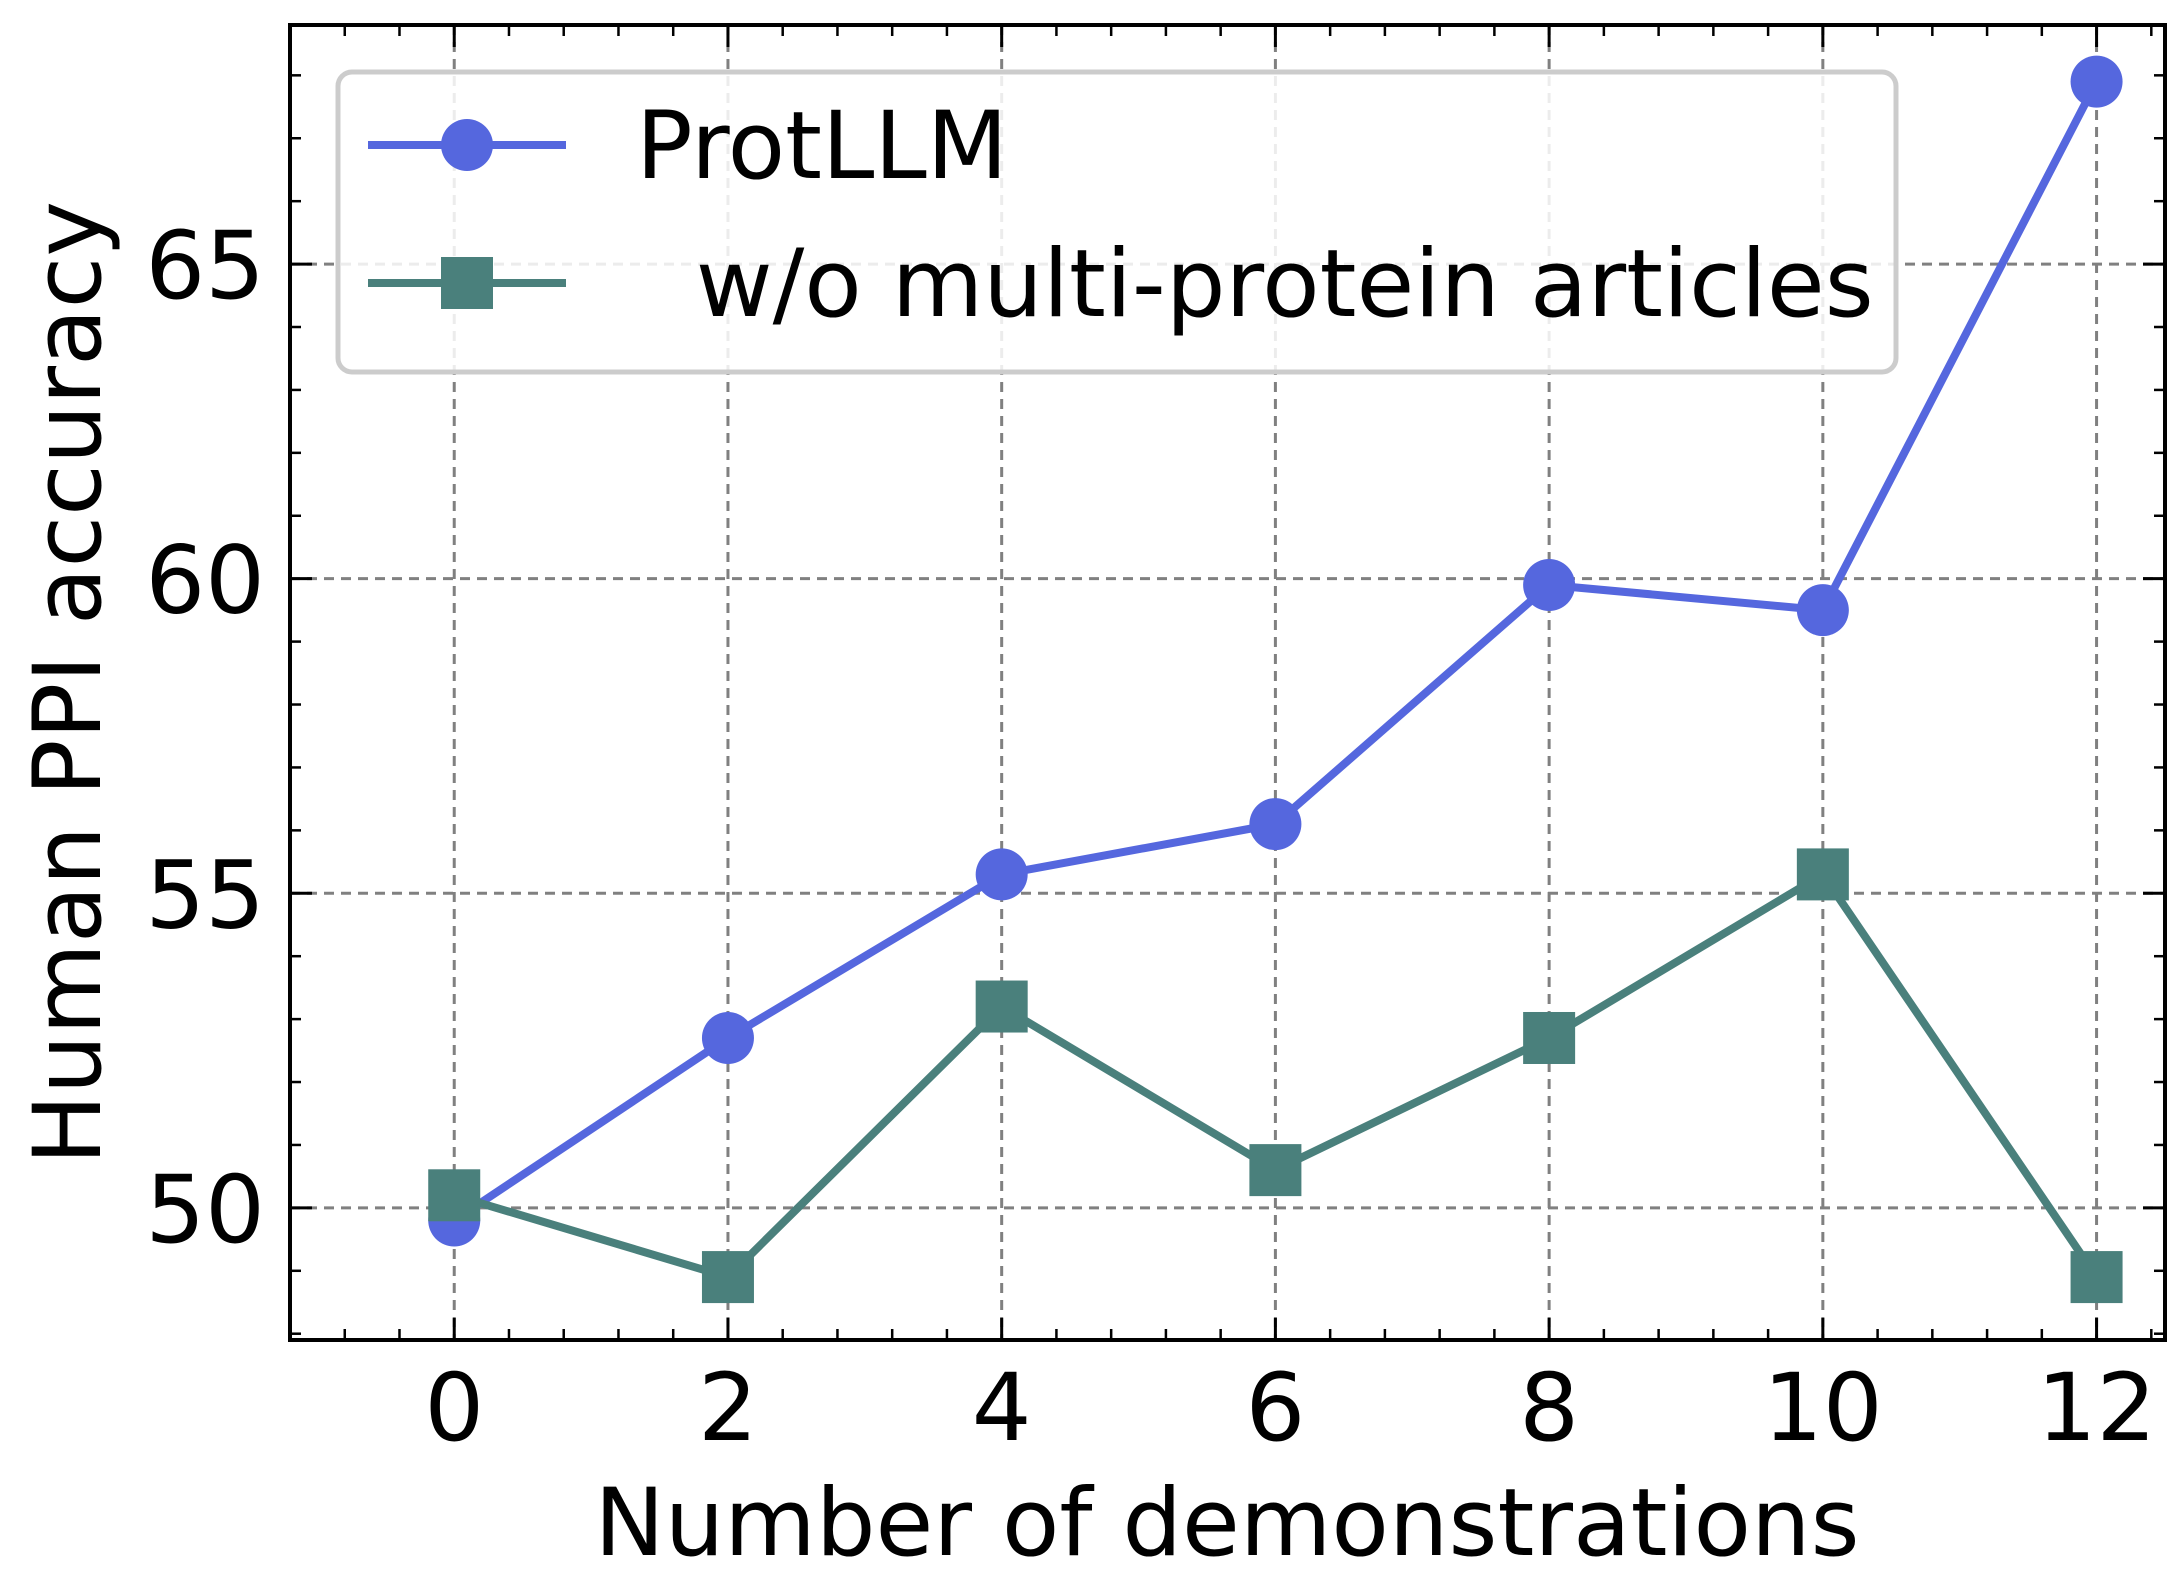 This screenshot has width=2180, height=1594. I want to click on legend-box, so click(1117, 222).